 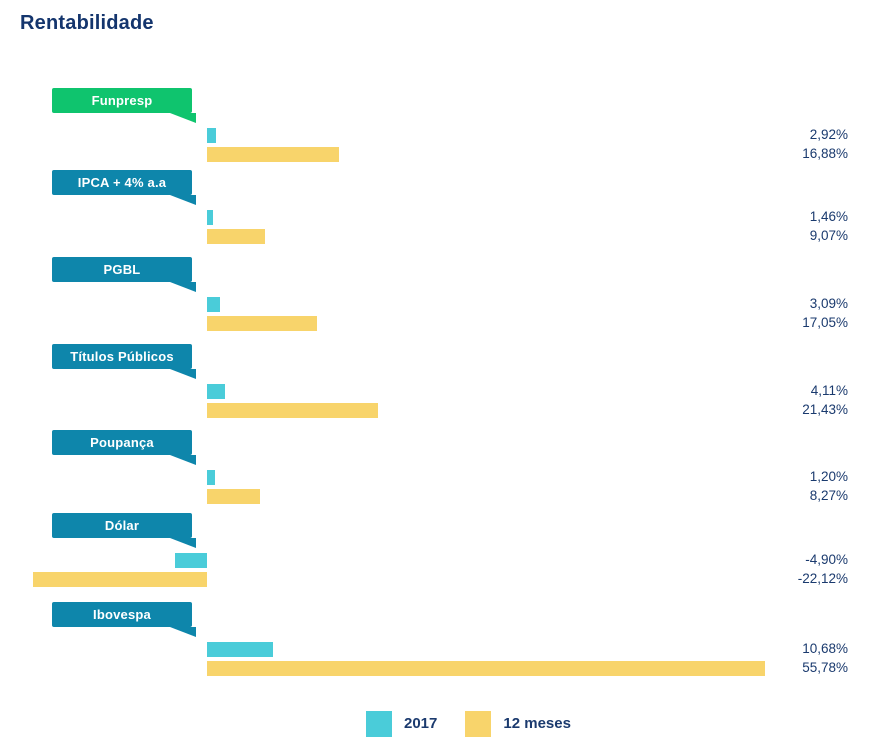 What do you see at coordinates (439, 211) in the screenshot?
I see `chart-row-ipca: IPCA + 4% a.a 1,46% 9,07%` at bounding box center [439, 211].